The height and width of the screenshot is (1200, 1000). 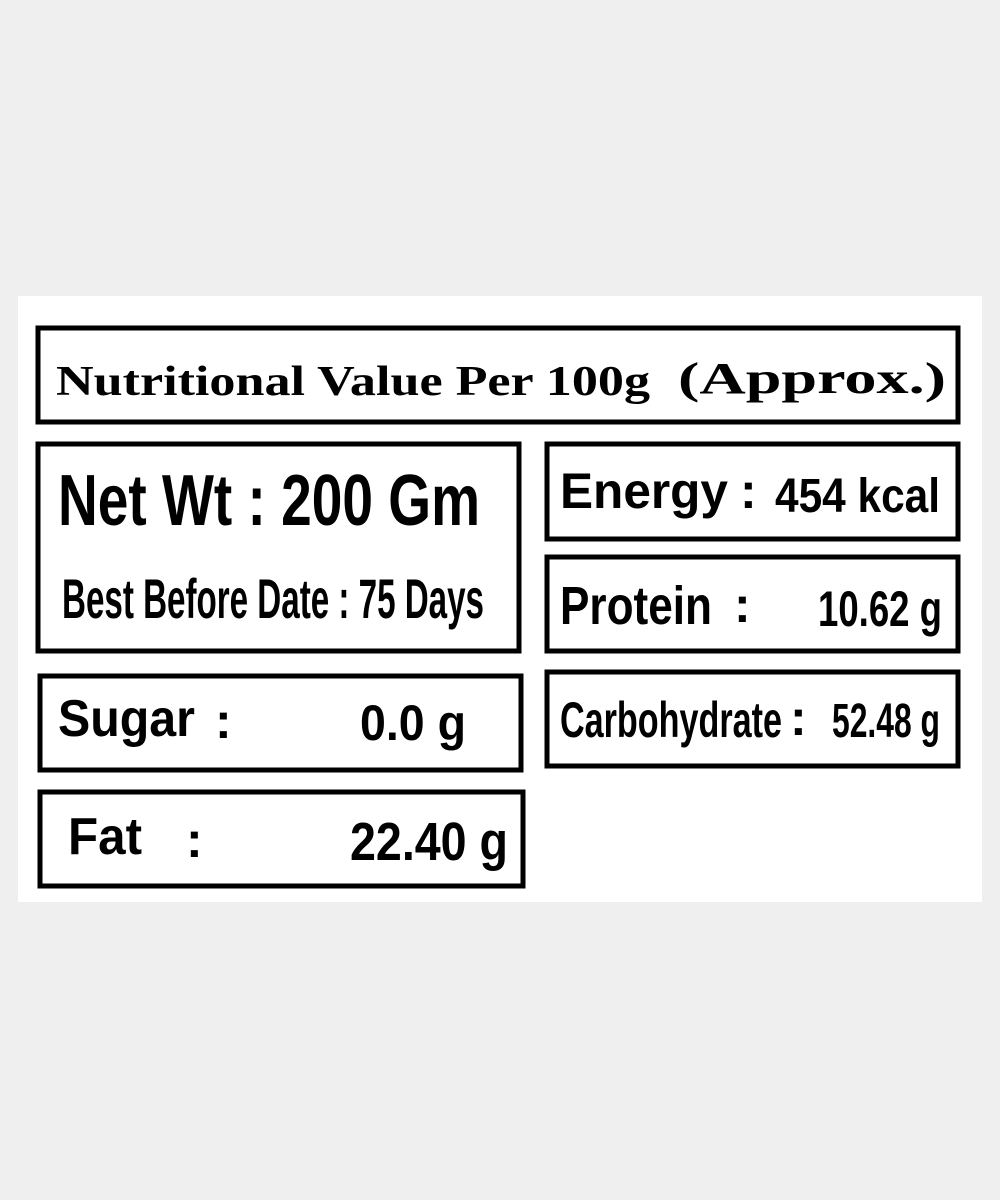 What do you see at coordinates (126, 719) in the screenshot?
I see `item-label: Sugar` at bounding box center [126, 719].